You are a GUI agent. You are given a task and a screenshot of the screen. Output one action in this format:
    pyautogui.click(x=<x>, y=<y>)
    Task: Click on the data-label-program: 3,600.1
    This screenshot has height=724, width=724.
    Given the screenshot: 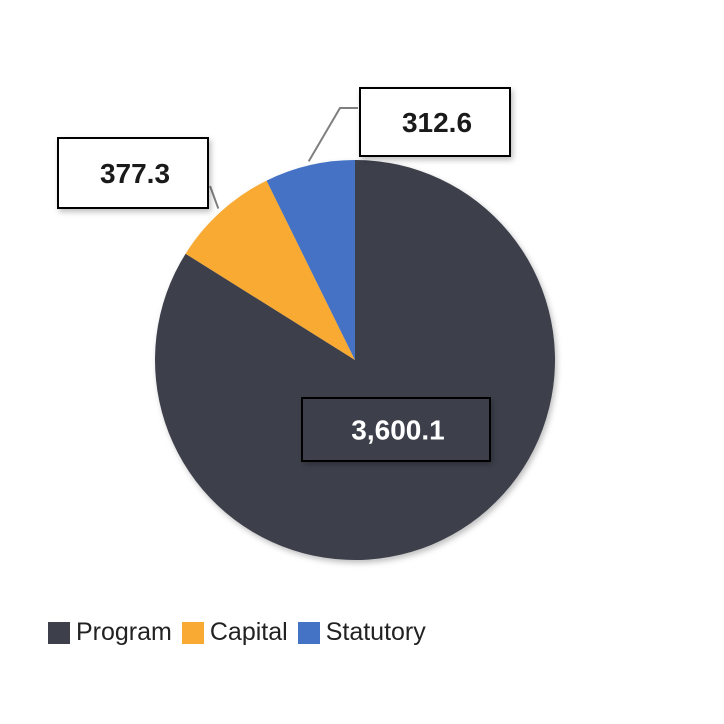 What is the action you would take?
    pyautogui.click(x=396, y=429)
    